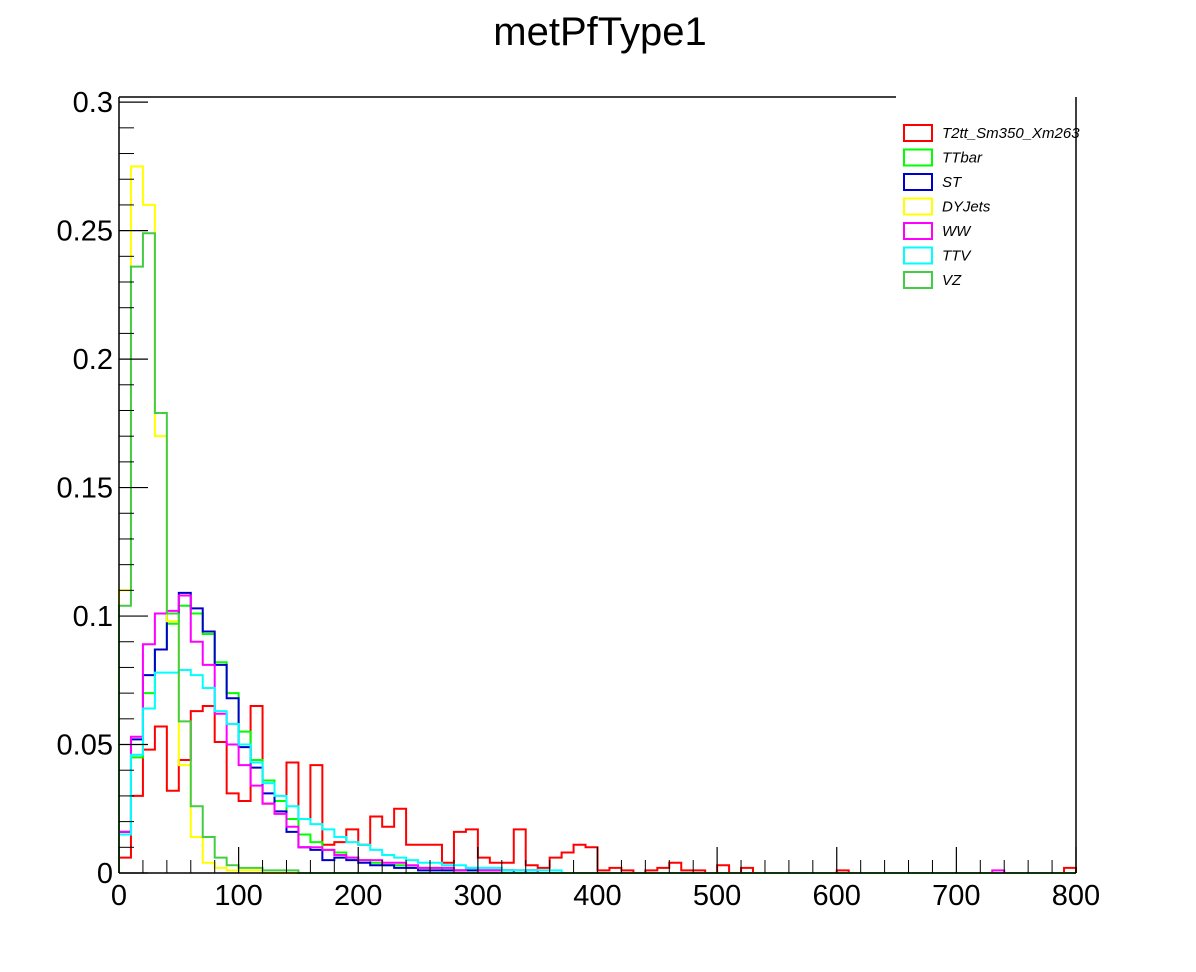 The width and height of the screenshot is (1196, 972). I want to click on legend-entry-label: ST, so click(952, 182).